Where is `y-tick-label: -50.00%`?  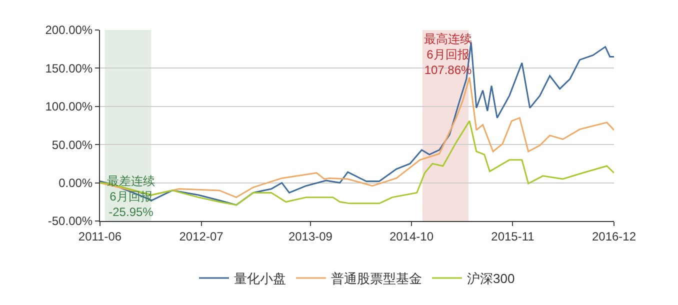 y-tick-label: -50.00% is located at coordinates (70, 221).